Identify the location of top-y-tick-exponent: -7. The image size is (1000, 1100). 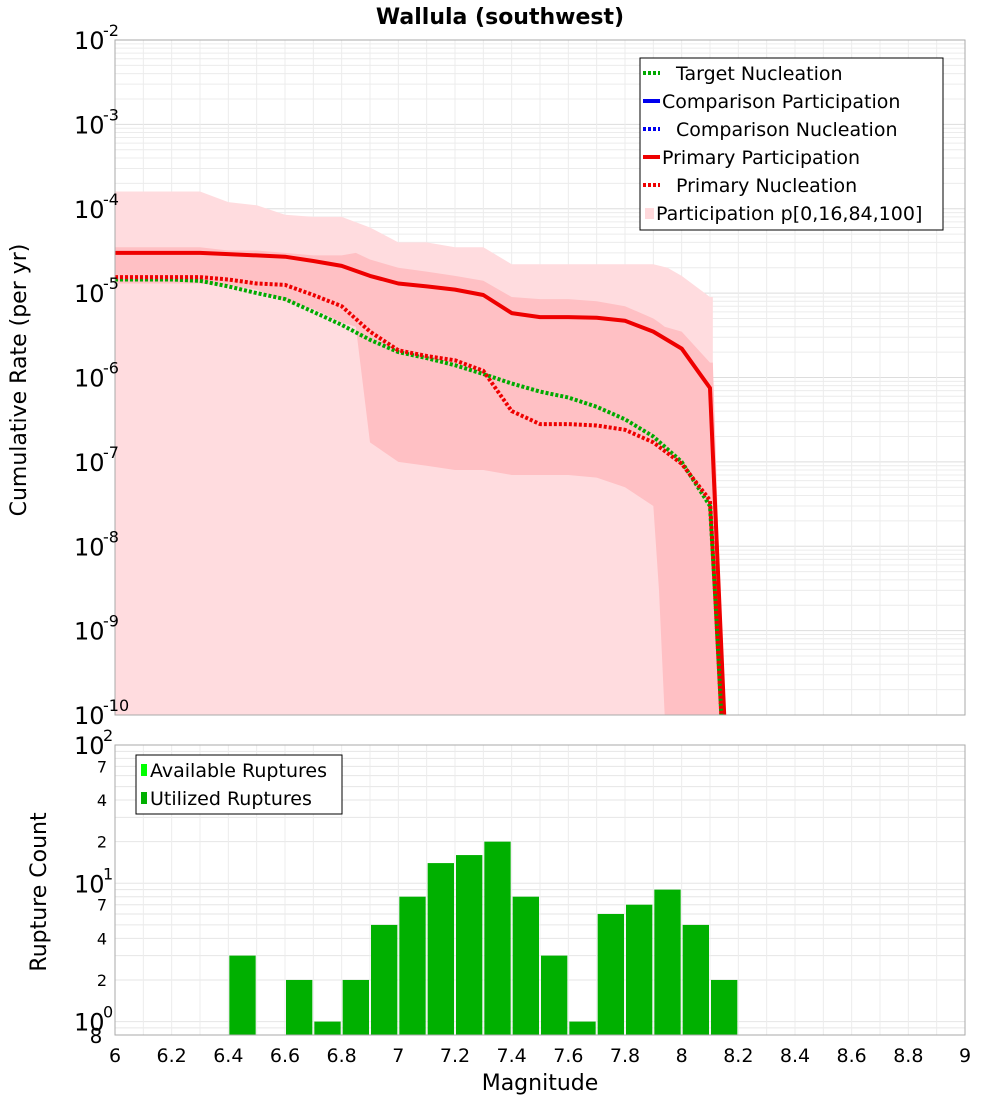
(111, 452).